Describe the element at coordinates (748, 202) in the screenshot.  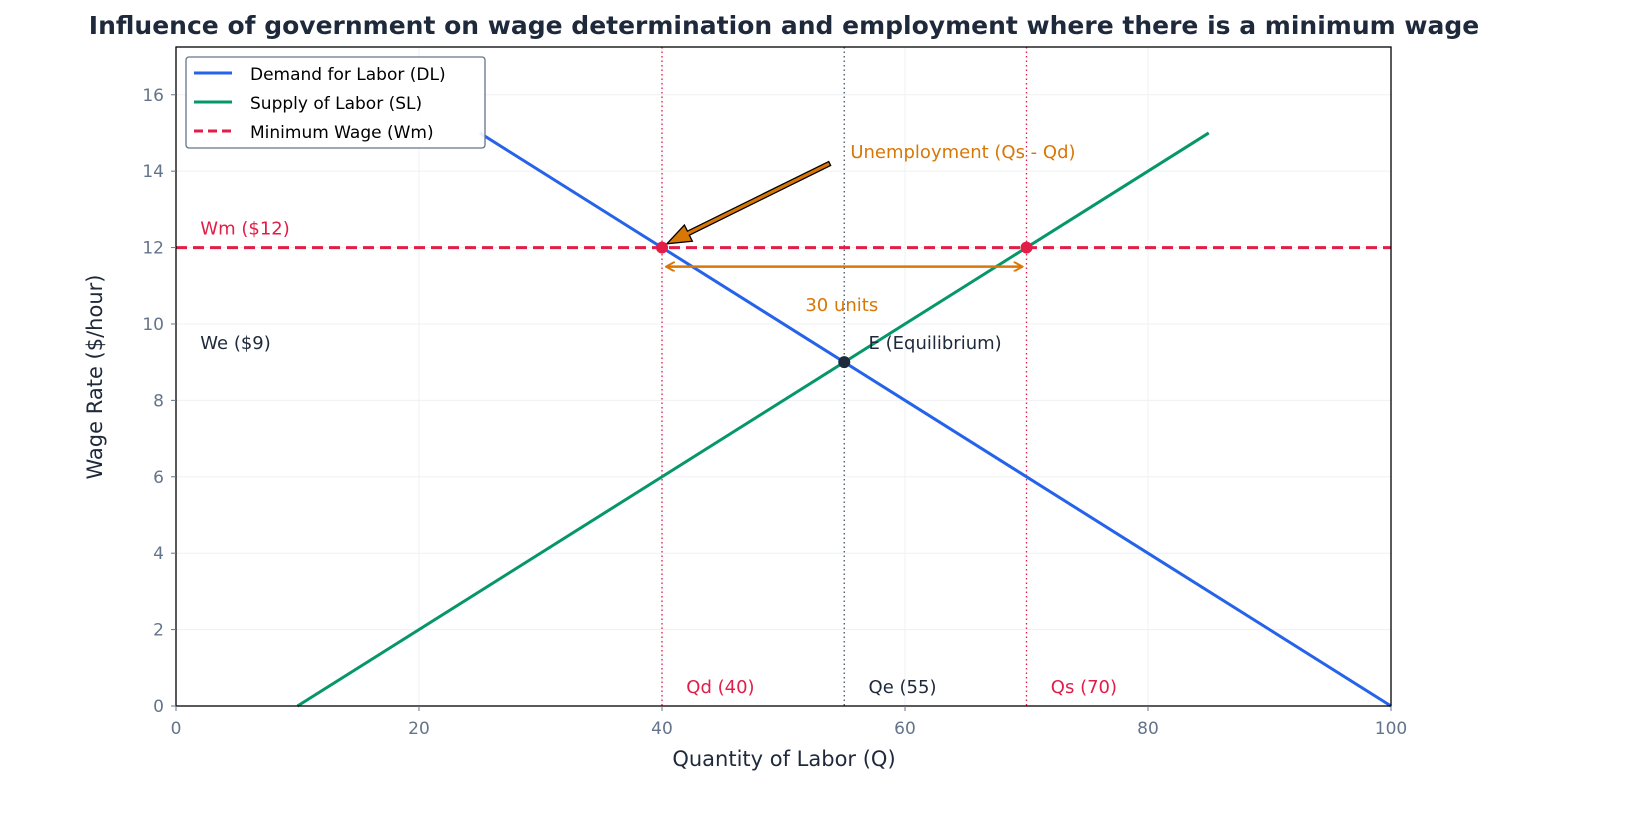
I see `annotation-arrow` at that location.